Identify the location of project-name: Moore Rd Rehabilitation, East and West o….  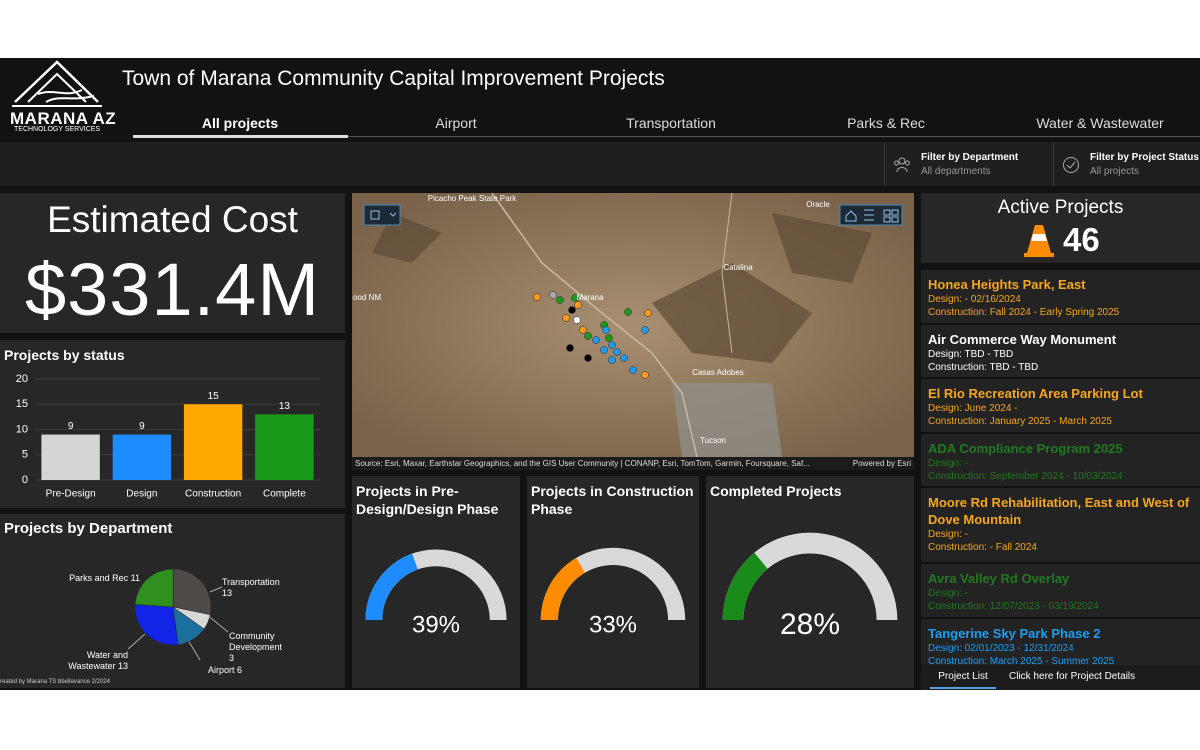
(1059, 511).